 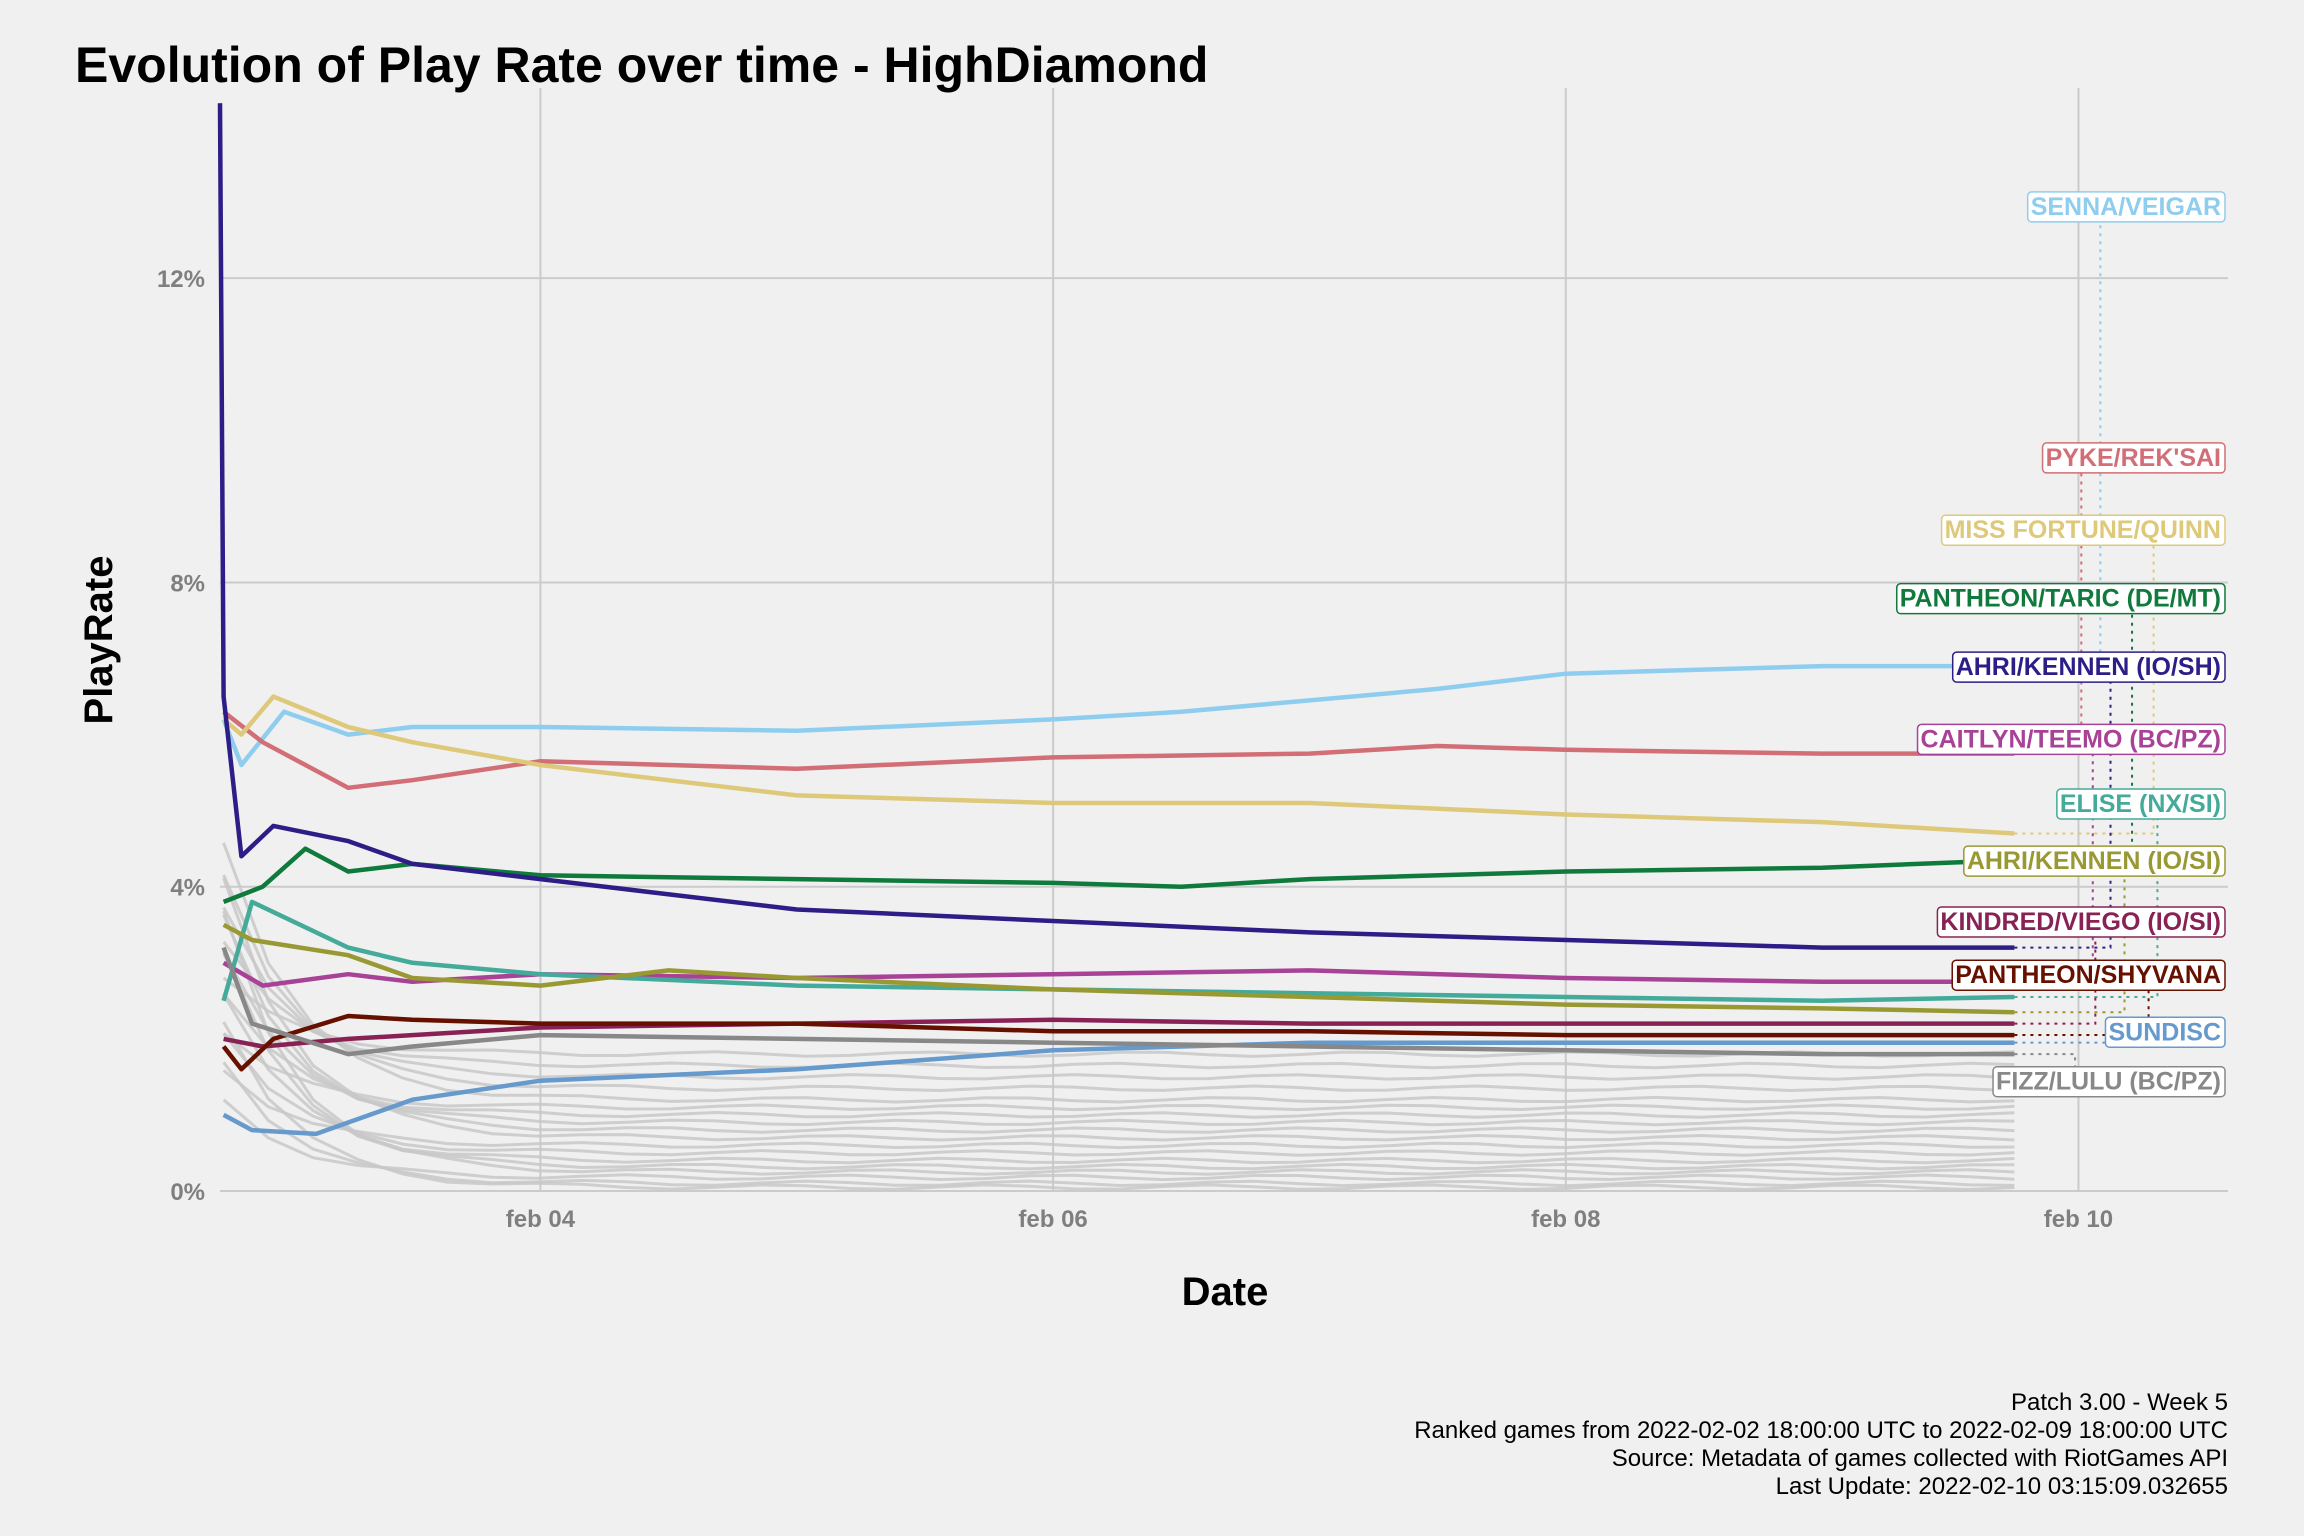 What do you see at coordinates (187, 1192) in the screenshot?
I see `y-tick-label: 0%` at bounding box center [187, 1192].